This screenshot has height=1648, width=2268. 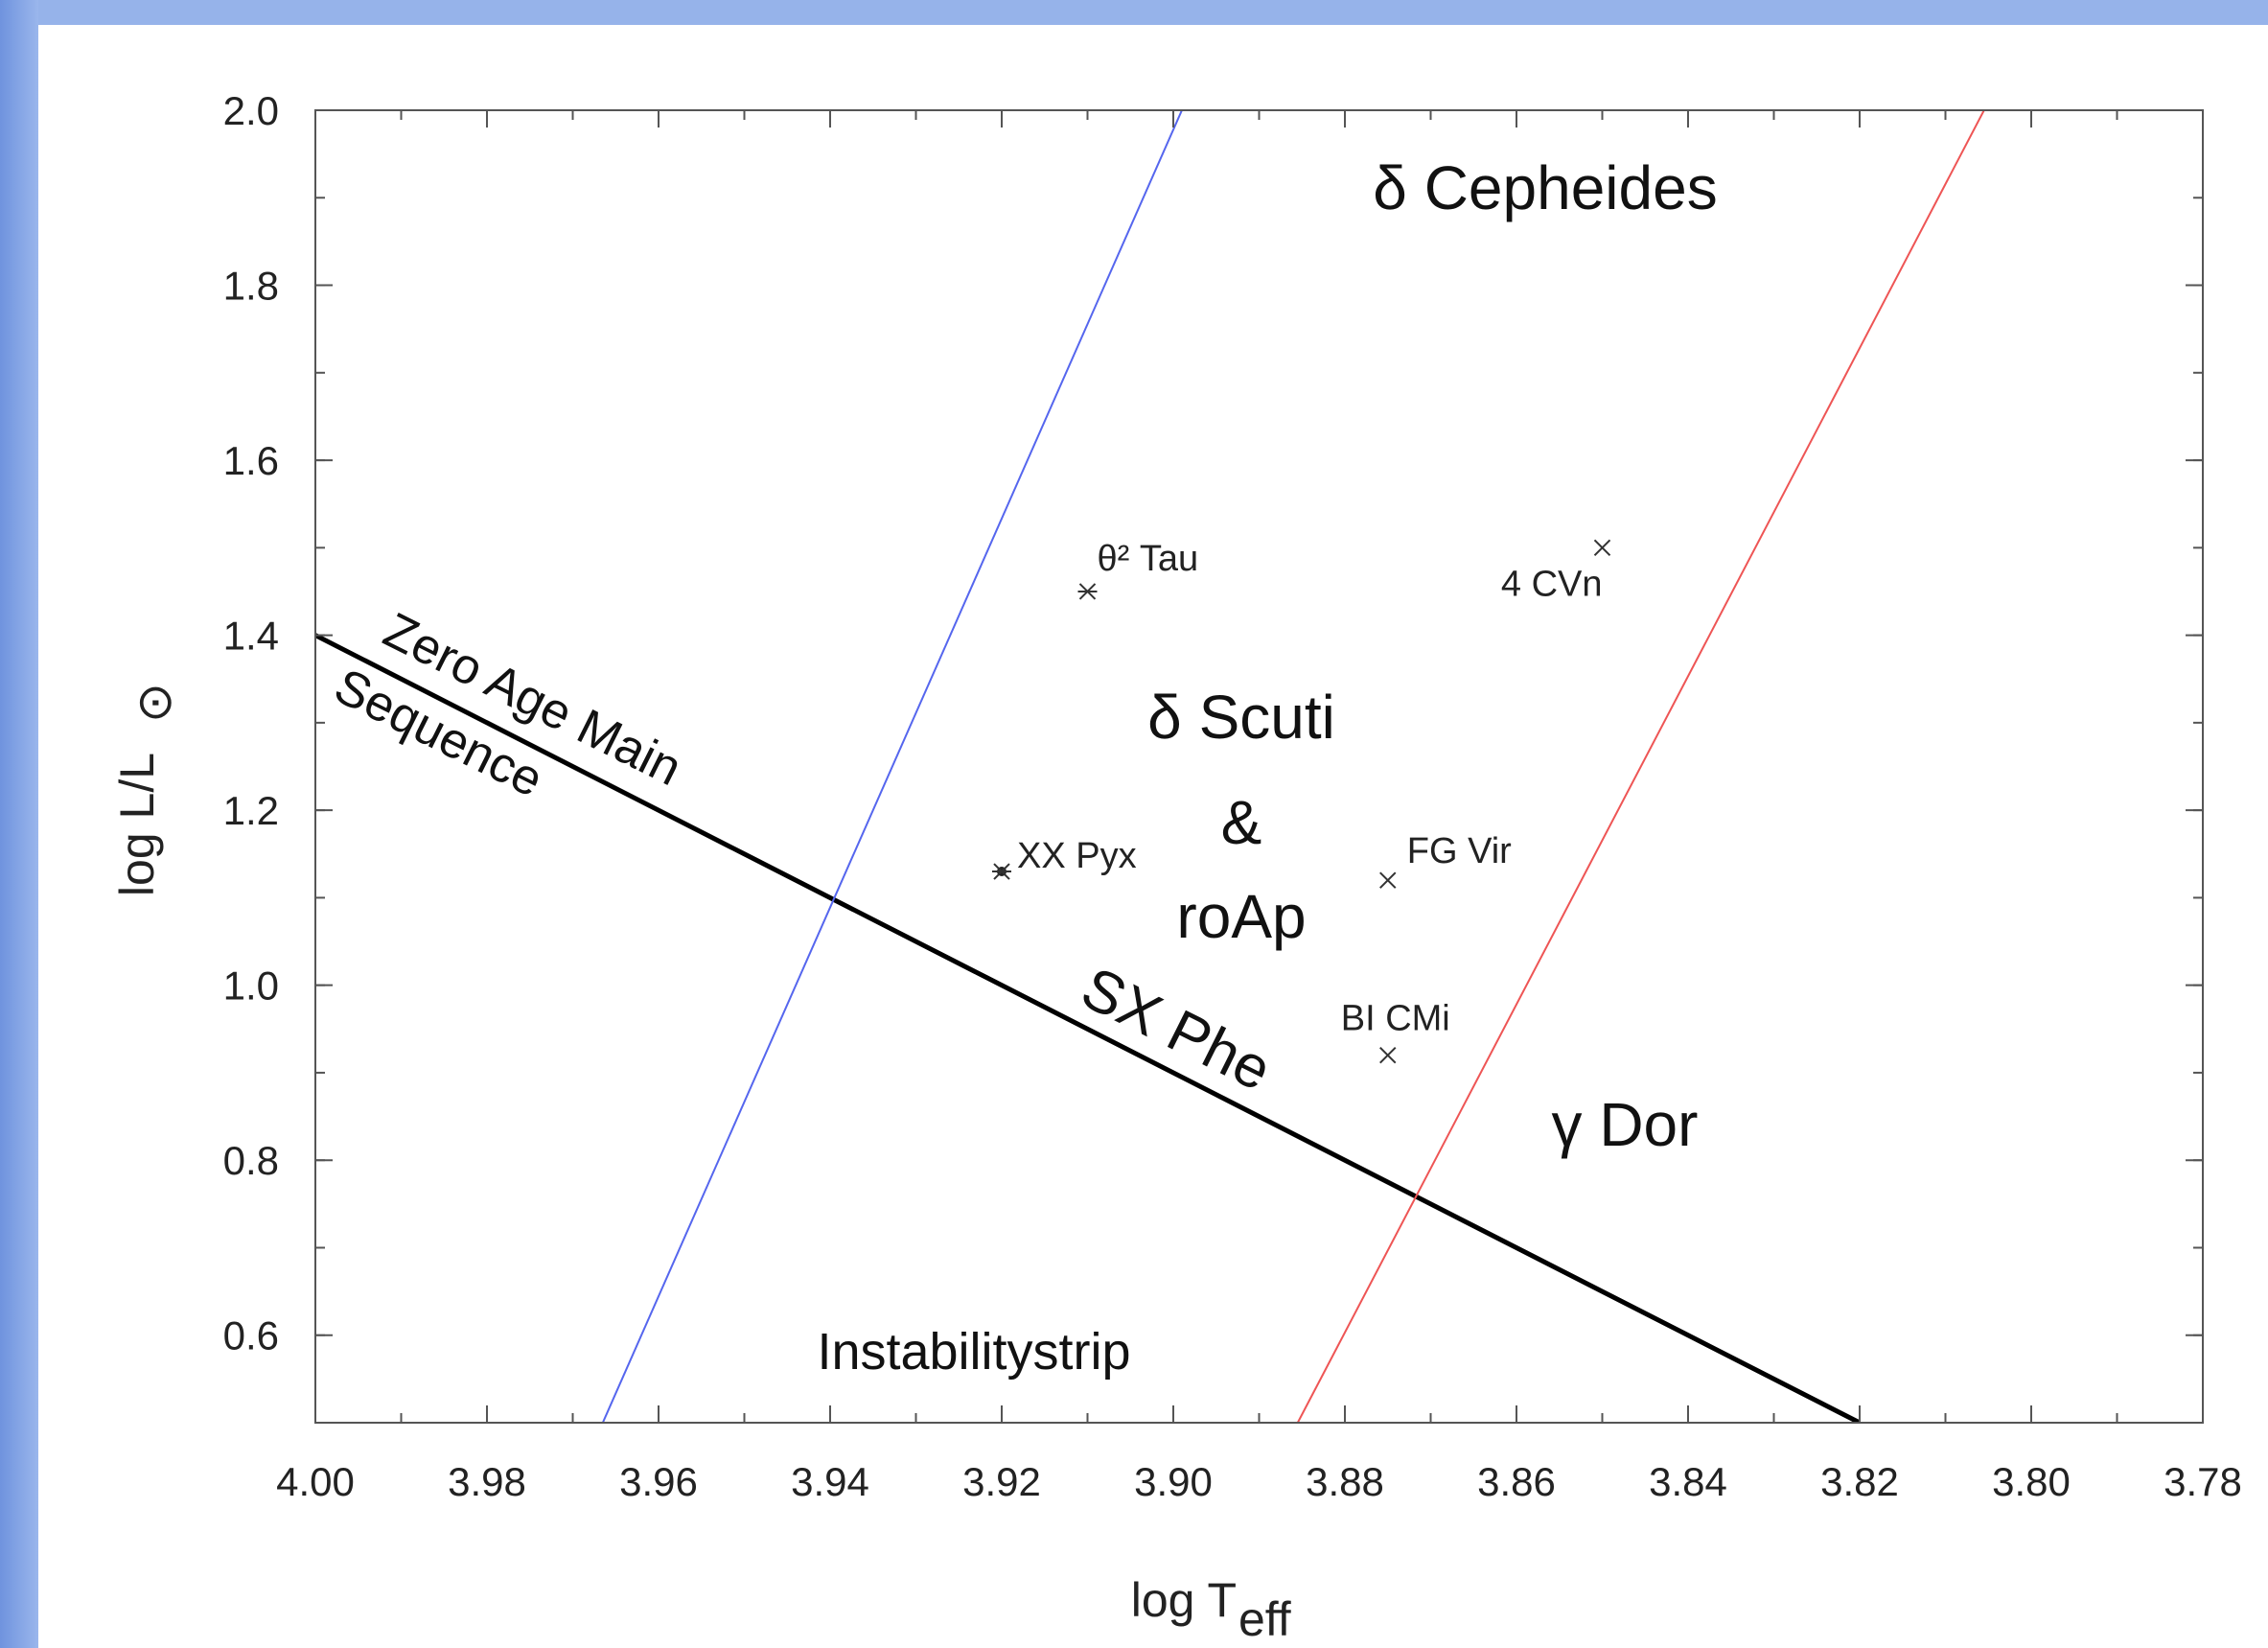 I want to click on y-tick-label: 1.6, so click(x=251, y=460).